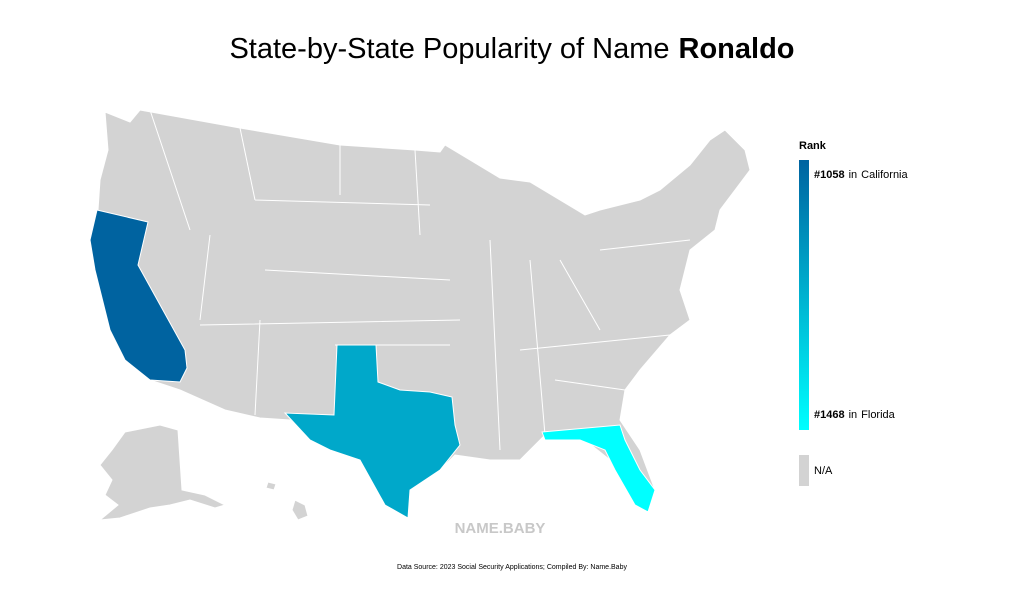 The image size is (1024, 600). Describe the element at coordinates (598, 468) in the screenshot. I see `state-florida` at that location.